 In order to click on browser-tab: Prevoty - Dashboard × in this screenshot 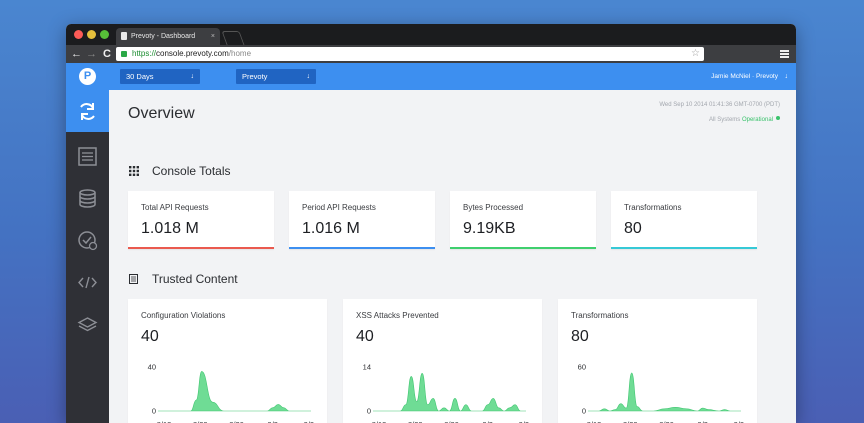, I will do `click(168, 36)`.